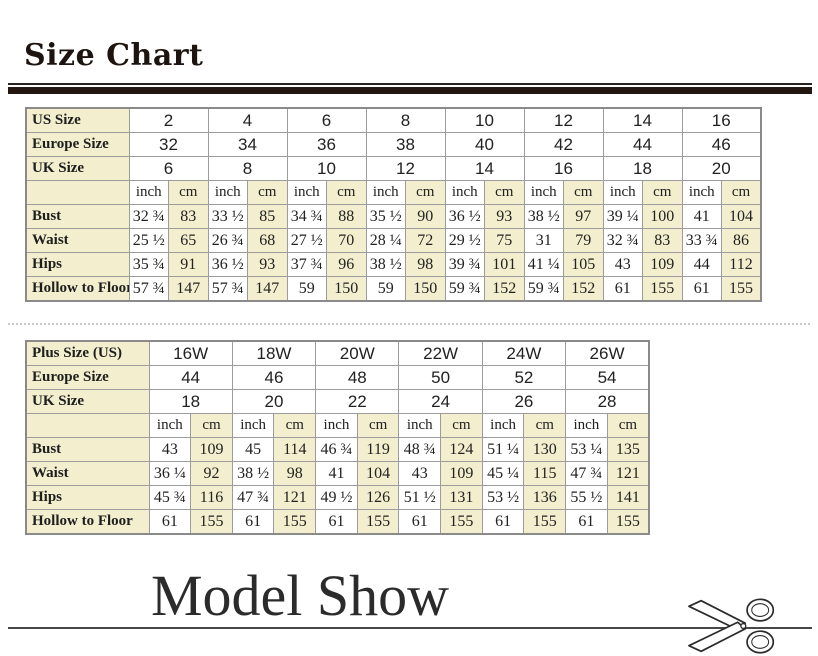 The image size is (818, 656). What do you see at coordinates (662, 216) in the screenshot?
I see `measure-cell: 100` at bounding box center [662, 216].